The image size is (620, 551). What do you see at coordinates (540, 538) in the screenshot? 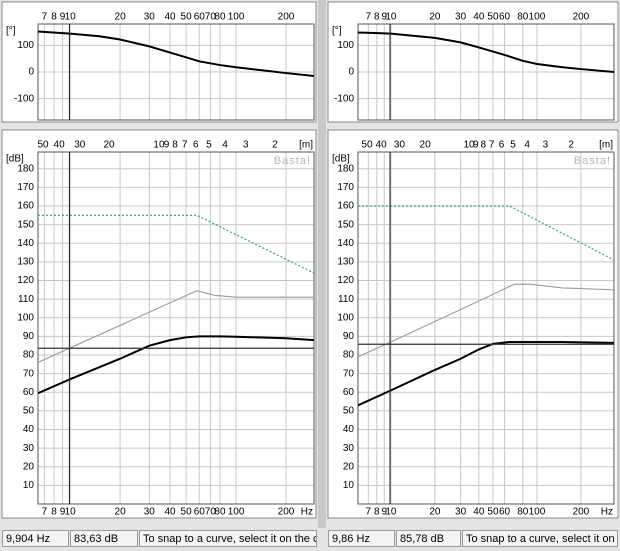
I see `status-hint: To snap to a curve, select it on th` at bounding box center [540, 538].